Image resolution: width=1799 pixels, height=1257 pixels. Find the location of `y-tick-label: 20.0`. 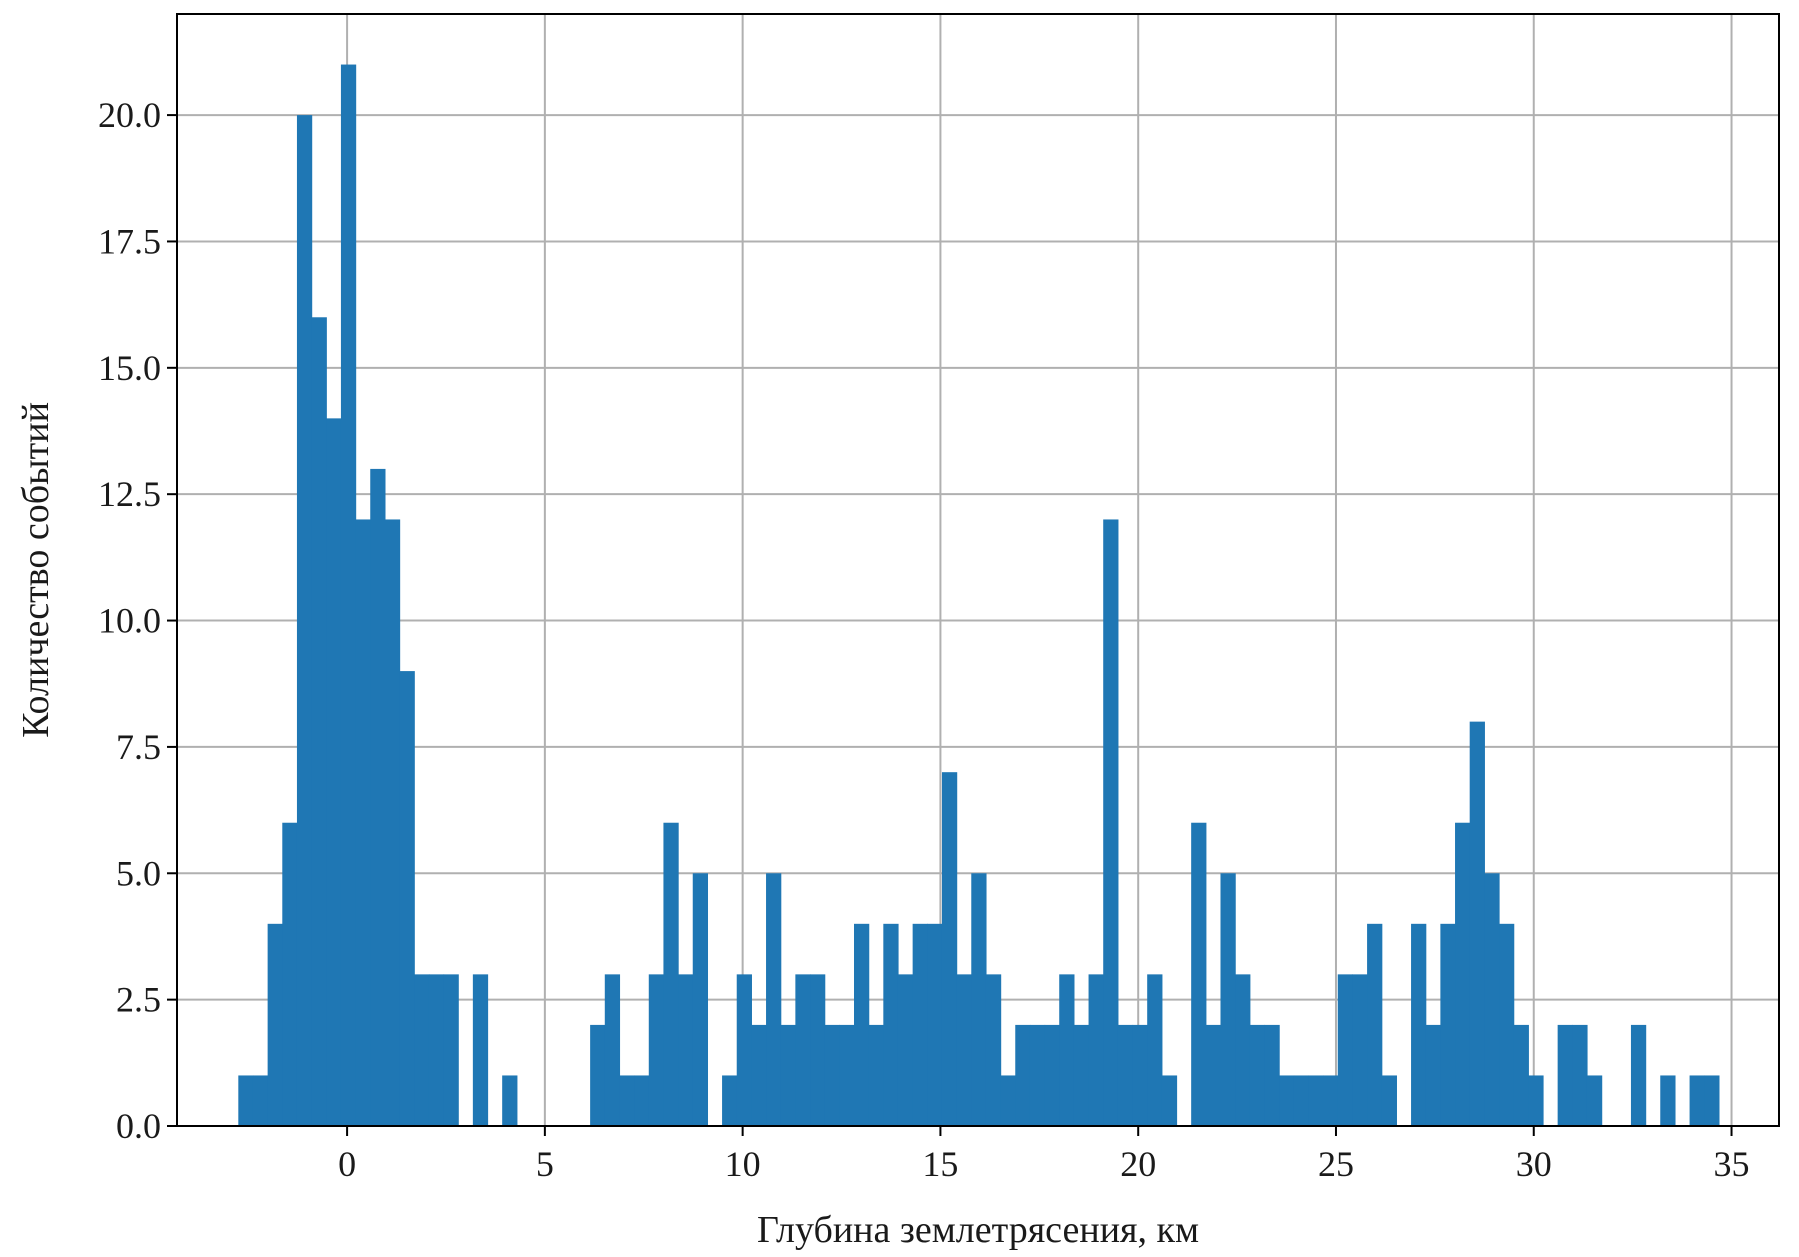

y-tick-label: 20.0 is located at coordinates (129, 115).